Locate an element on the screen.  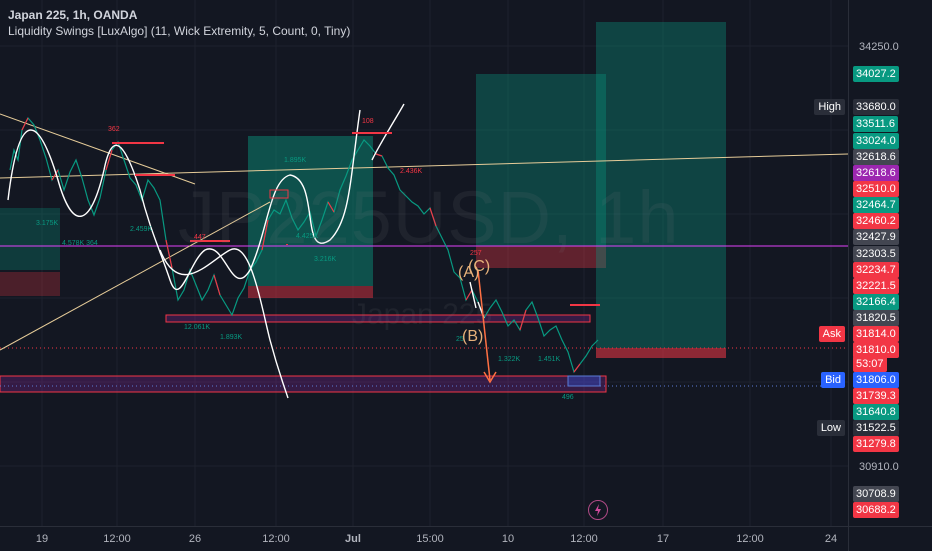
price-label: 32303.5 is located at coordinates (876, 254).